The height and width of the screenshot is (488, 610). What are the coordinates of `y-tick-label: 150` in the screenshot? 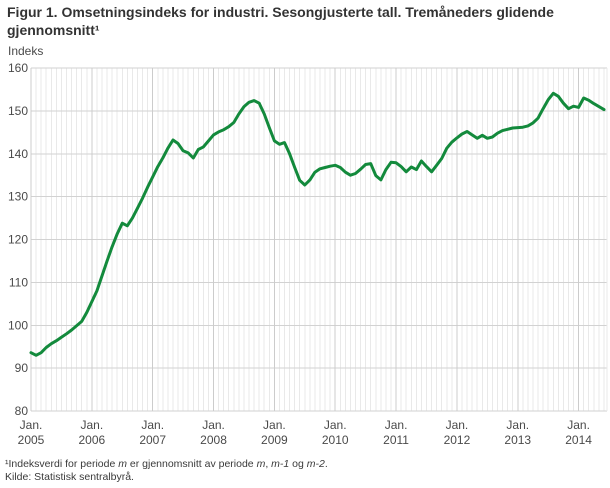 It's located at (18, 111).